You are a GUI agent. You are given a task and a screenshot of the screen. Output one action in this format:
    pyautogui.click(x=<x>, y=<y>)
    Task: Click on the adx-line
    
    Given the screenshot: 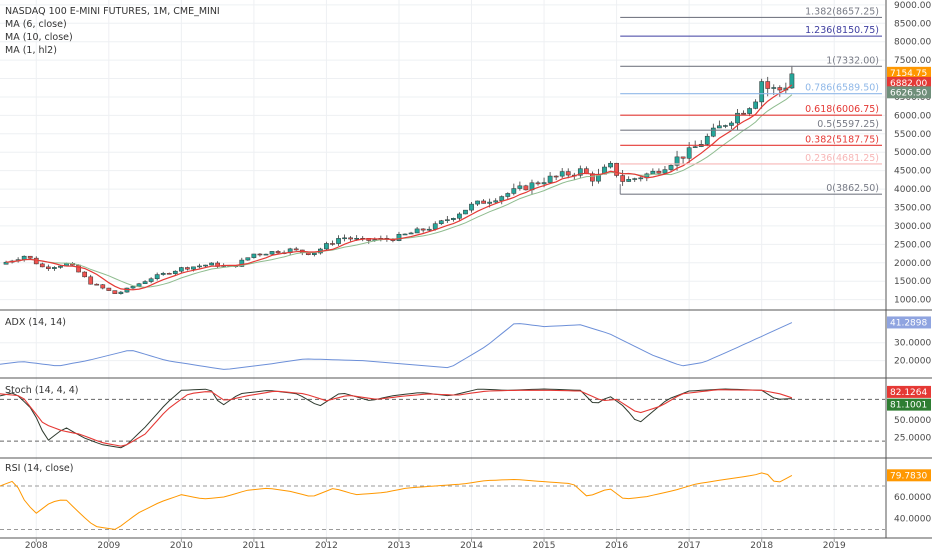 What is the action you would take?
    pyautogui.click(x=396, y=346)
    